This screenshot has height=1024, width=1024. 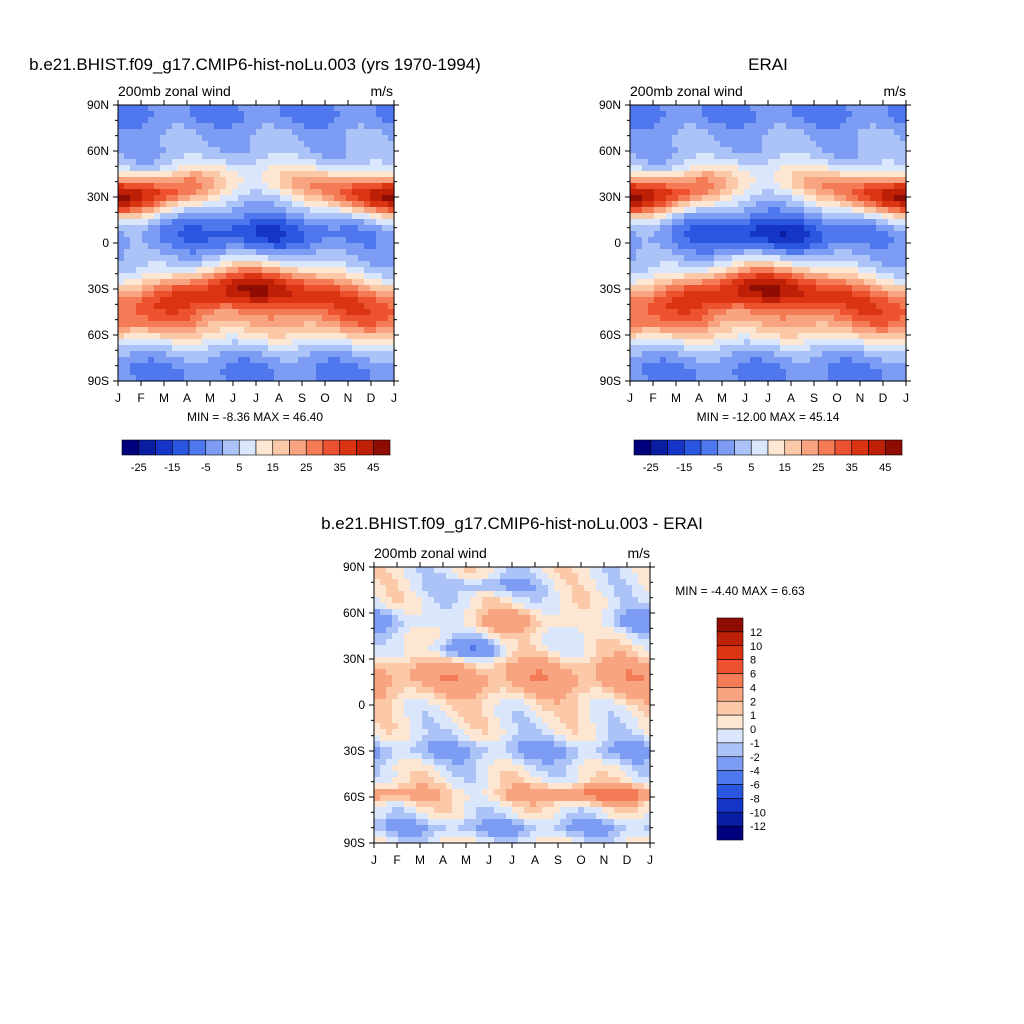 What do you see at coordinates (610, 289) in the screenshot?
I see `y-tick-label: 30S` at bounding box center [610, 289].